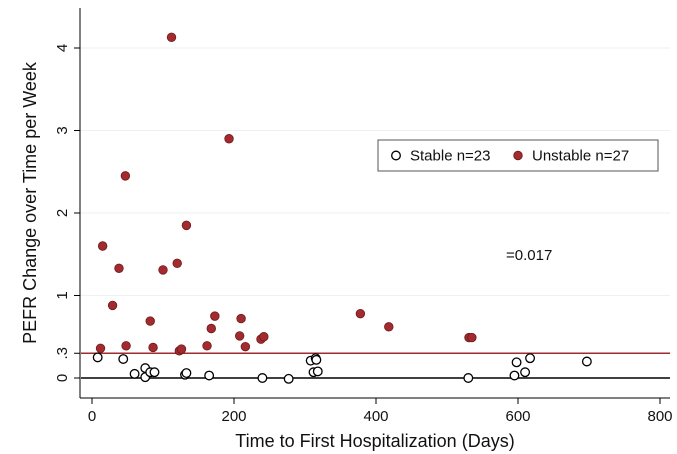 Image resolution: width=677 pixels, height=454 pixels. I want to click on y-axis-ticks: 0 .3 1 2 3 4, so click(67, 213).